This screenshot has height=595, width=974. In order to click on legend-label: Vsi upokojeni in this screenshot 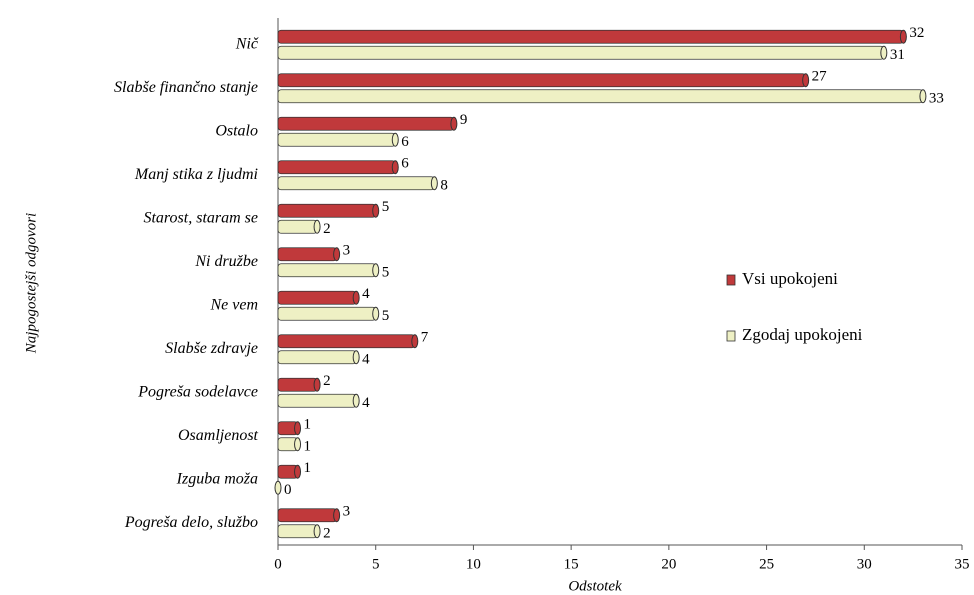, I will do `click(790, 278)`.